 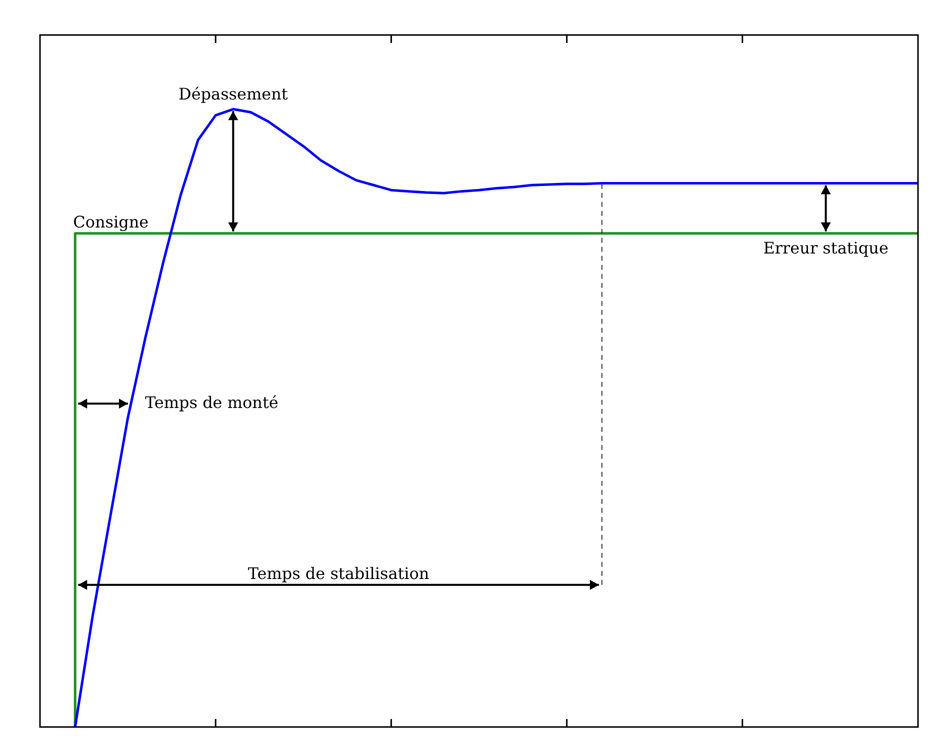 I want to click on annotation: Temps de monté, so click(x=211, y=402).